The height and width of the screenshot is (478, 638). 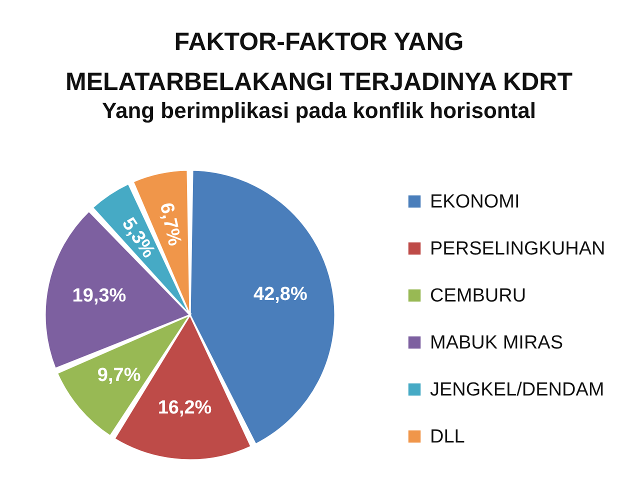 What do you see at coordinates (478, 296) in the screenshot?
I see `legend-label: CEMBURU` at bounding box center [478, 296].